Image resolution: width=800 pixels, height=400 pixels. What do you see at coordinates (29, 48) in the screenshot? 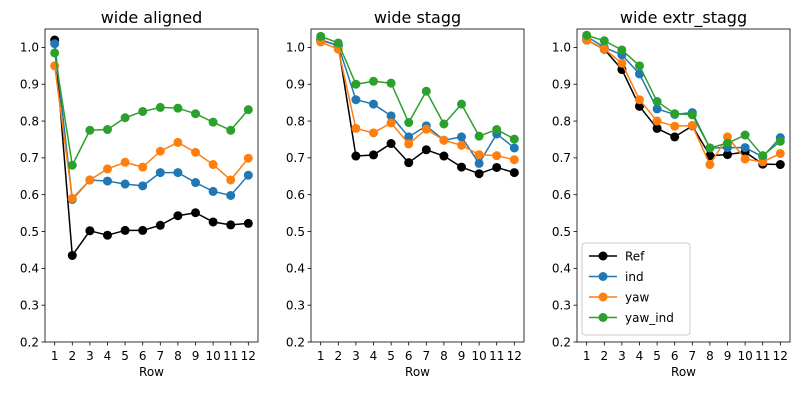
I see `y-tick-label: 1.0` at bounding box center [29, 48].